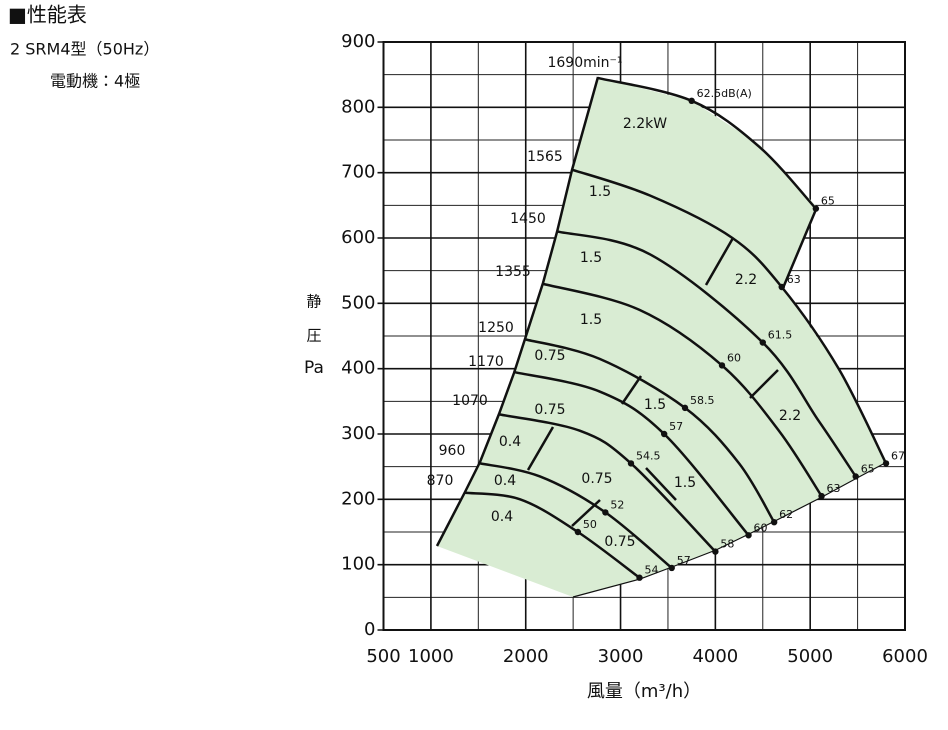 Image resolution: width=948 pixels, height=730 pixels. I want to click on x-tick-label: 1000, so click(431, 656).